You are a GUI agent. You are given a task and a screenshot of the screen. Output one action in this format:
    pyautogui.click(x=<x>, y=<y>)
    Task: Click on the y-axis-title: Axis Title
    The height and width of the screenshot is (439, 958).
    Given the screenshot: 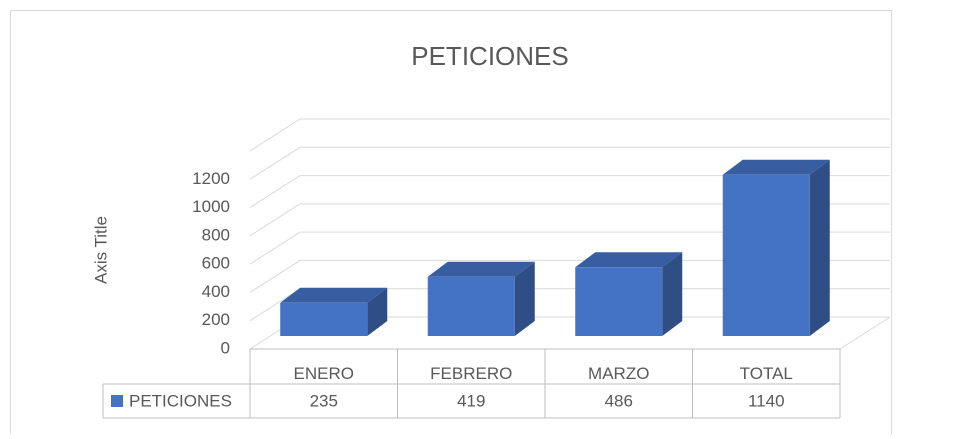 What is the action you would take?
    pyautogui.click(x=100, y=250)
    